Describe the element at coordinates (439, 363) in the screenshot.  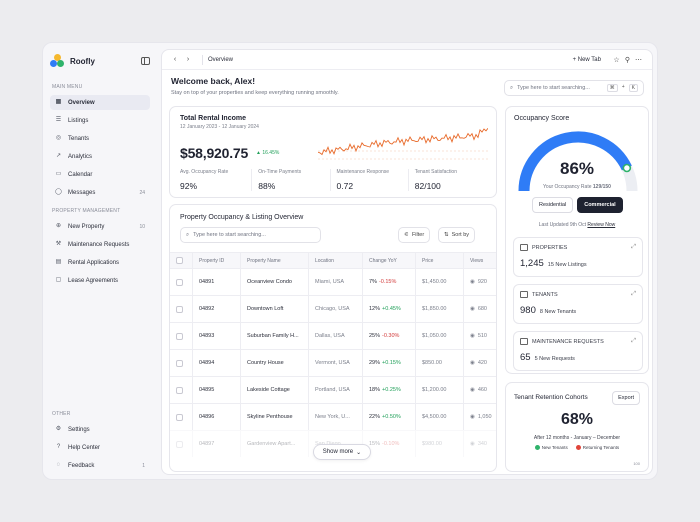
I see `cell-price: $850.00` at that location.